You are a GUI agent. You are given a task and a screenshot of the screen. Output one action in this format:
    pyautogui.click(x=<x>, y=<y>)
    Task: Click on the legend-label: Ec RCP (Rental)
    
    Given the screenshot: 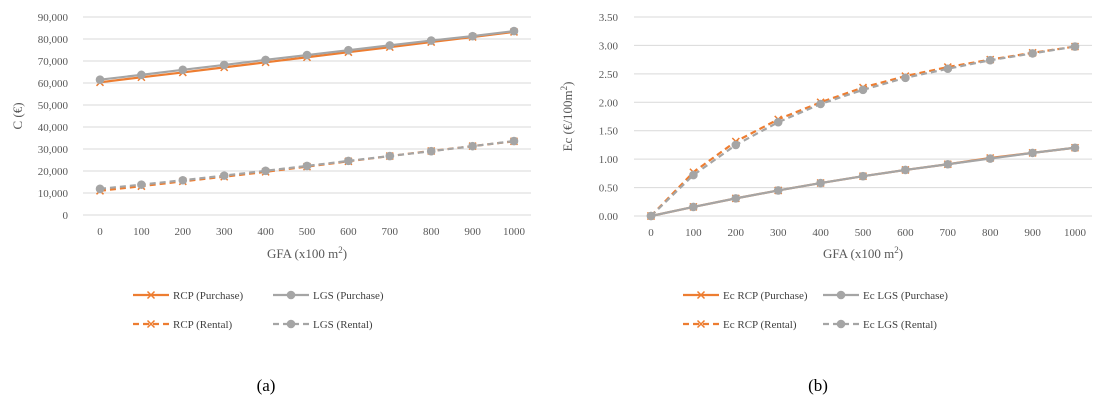 What is the action you would take?
    pyautogui.click(x=760, y=325)
    